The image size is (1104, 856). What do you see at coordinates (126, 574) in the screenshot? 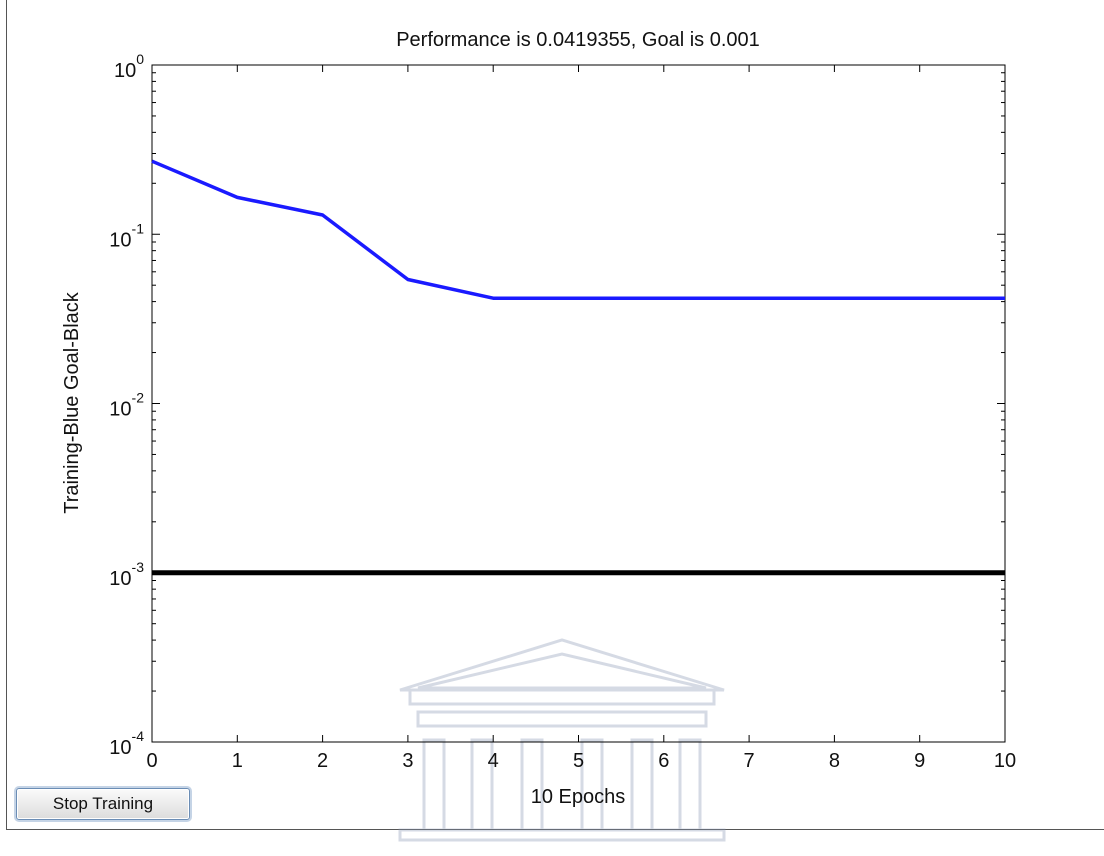
I see `y-tick-label: 10⁻³` at bounding box center [126, 574].